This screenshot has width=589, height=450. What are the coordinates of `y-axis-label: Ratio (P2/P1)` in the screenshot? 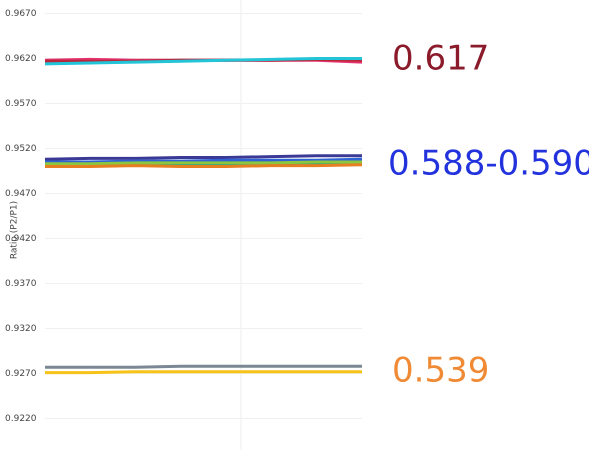 It's located at (15, 230).